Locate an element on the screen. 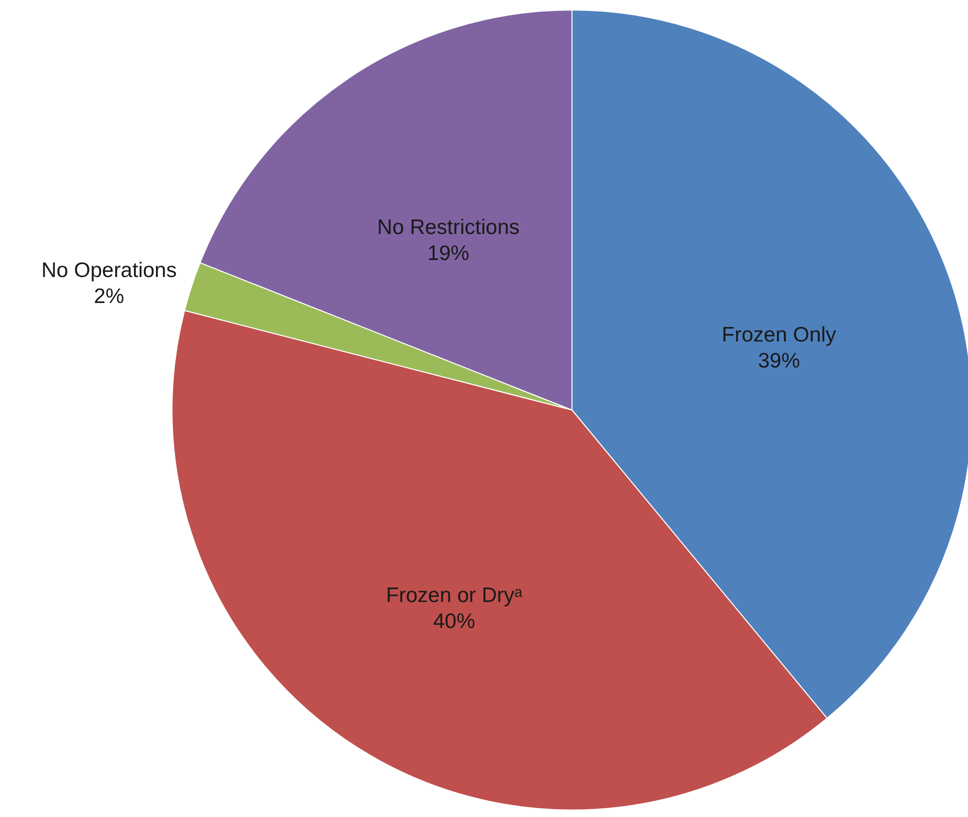 The image size is (968, 817). slice-label: Frozen or Dryᵃ is located at coordinates (454, 595).